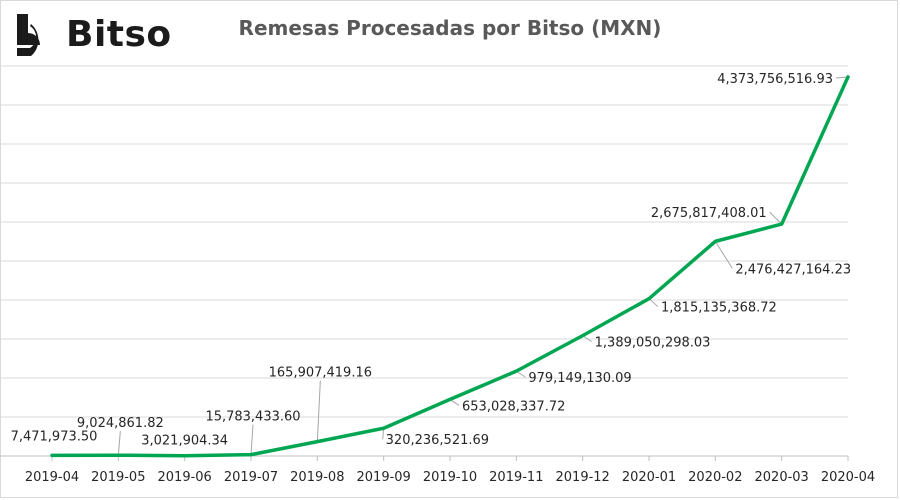 The image size is (900, 500). I want to click on data-label: 9,024,861.82, so click(120, 423).